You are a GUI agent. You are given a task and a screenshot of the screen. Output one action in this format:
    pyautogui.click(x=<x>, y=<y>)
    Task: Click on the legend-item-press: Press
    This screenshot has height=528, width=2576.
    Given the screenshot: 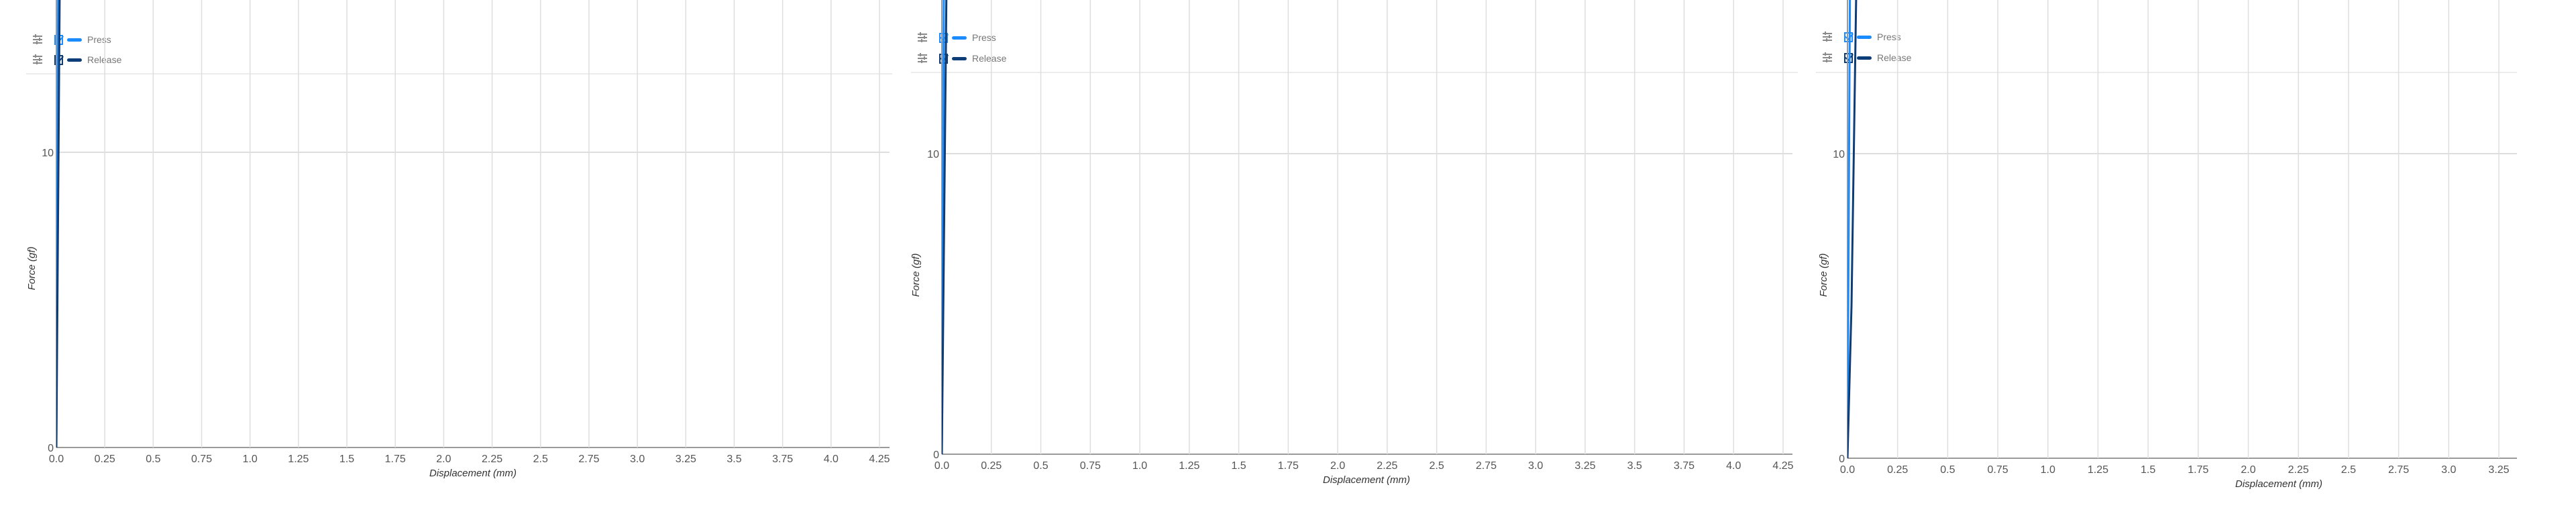 What is the action you would take?
    pyautogui.click(x=1858, y=37)
    